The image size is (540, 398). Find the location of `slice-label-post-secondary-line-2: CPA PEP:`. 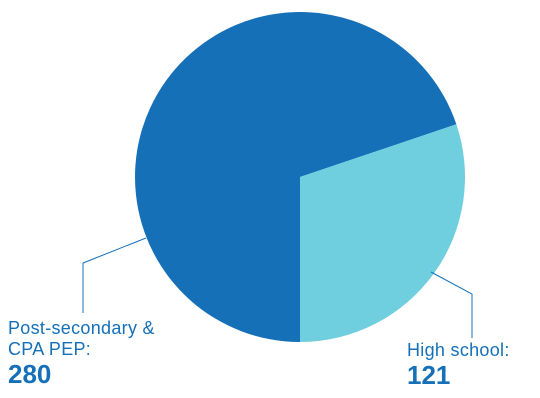

slice-label-post-secondary-line-2: CPA PEP: is located at coordinates (50, 349).